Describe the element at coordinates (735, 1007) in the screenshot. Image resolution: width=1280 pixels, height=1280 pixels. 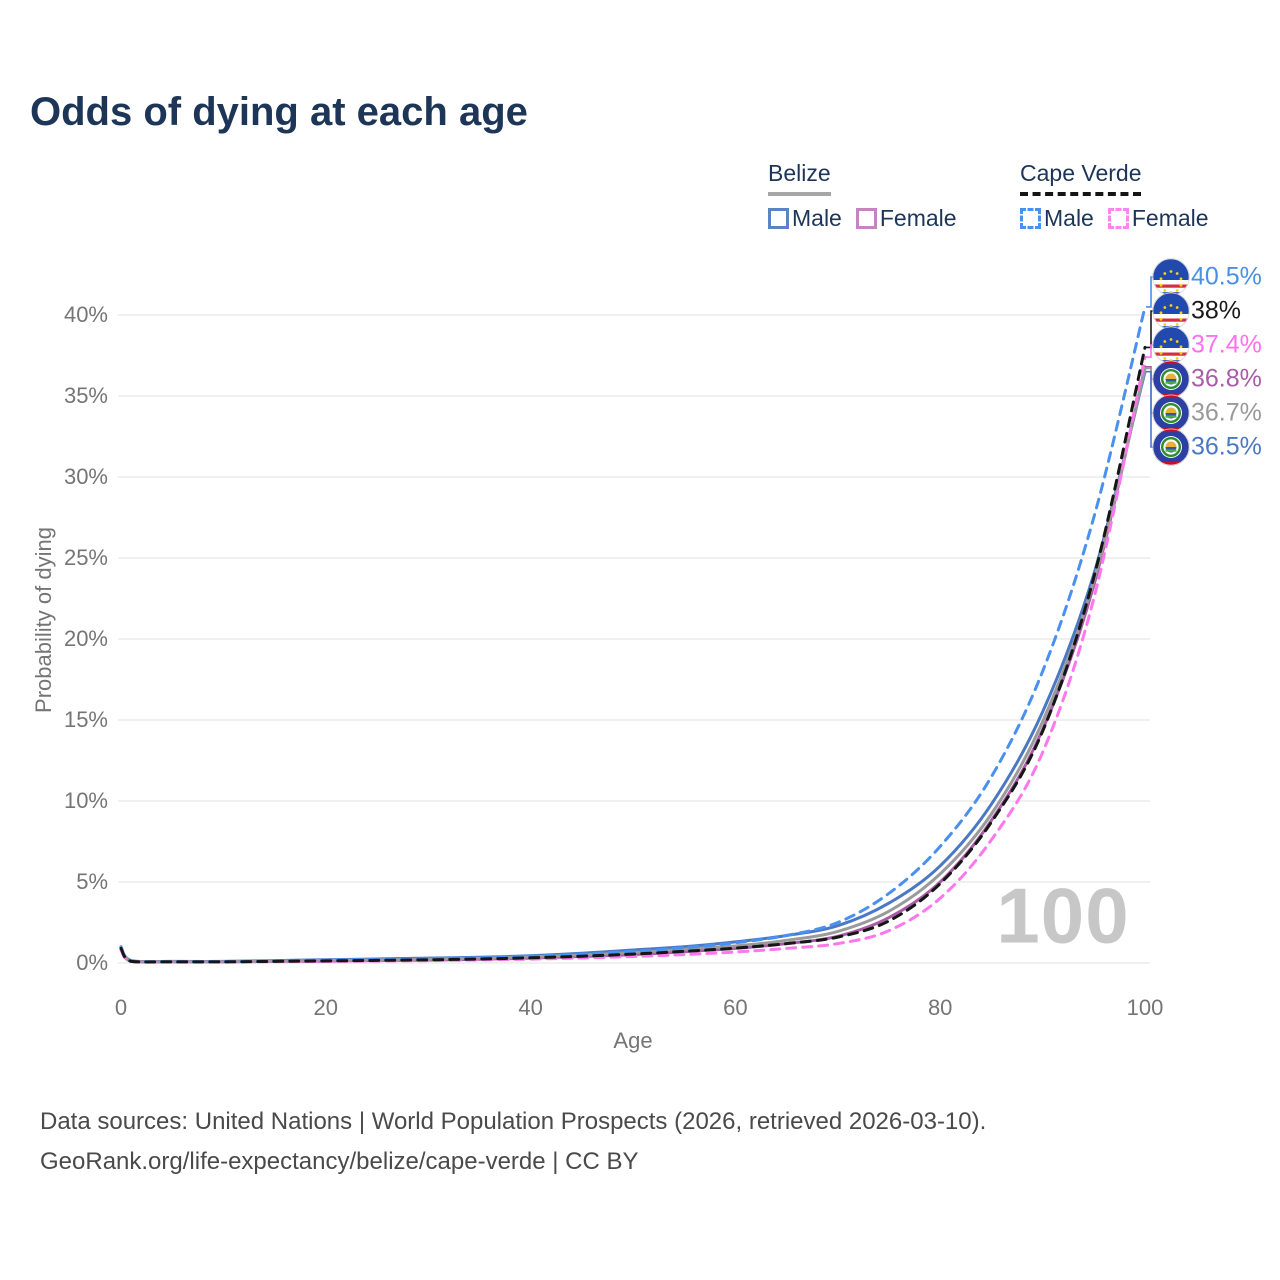
I see `x-tick-label: 60` at that location.